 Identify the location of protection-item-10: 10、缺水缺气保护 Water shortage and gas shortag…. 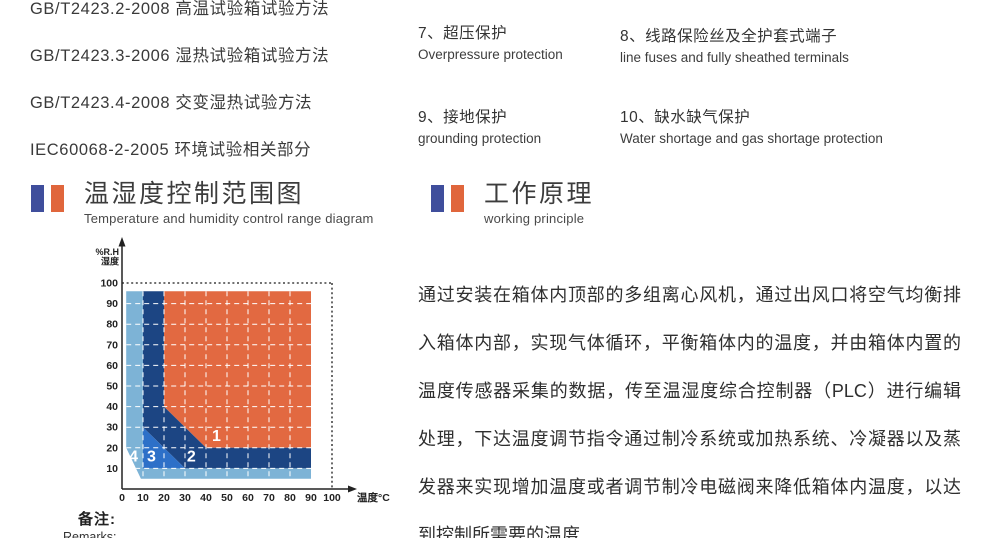
(751, 125).